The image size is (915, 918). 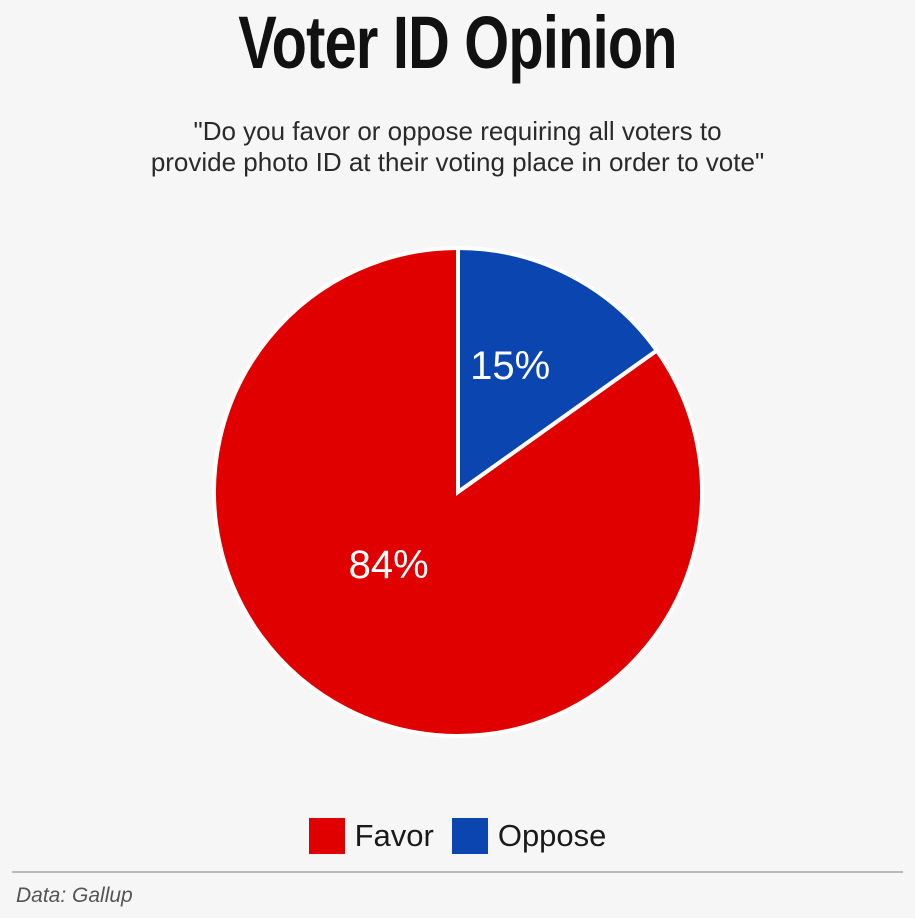 What do you see at coordinates (457, 42) in the screenshot?
I see `chart-title: Voter ID Opinion` at bounding box center [457, 42].